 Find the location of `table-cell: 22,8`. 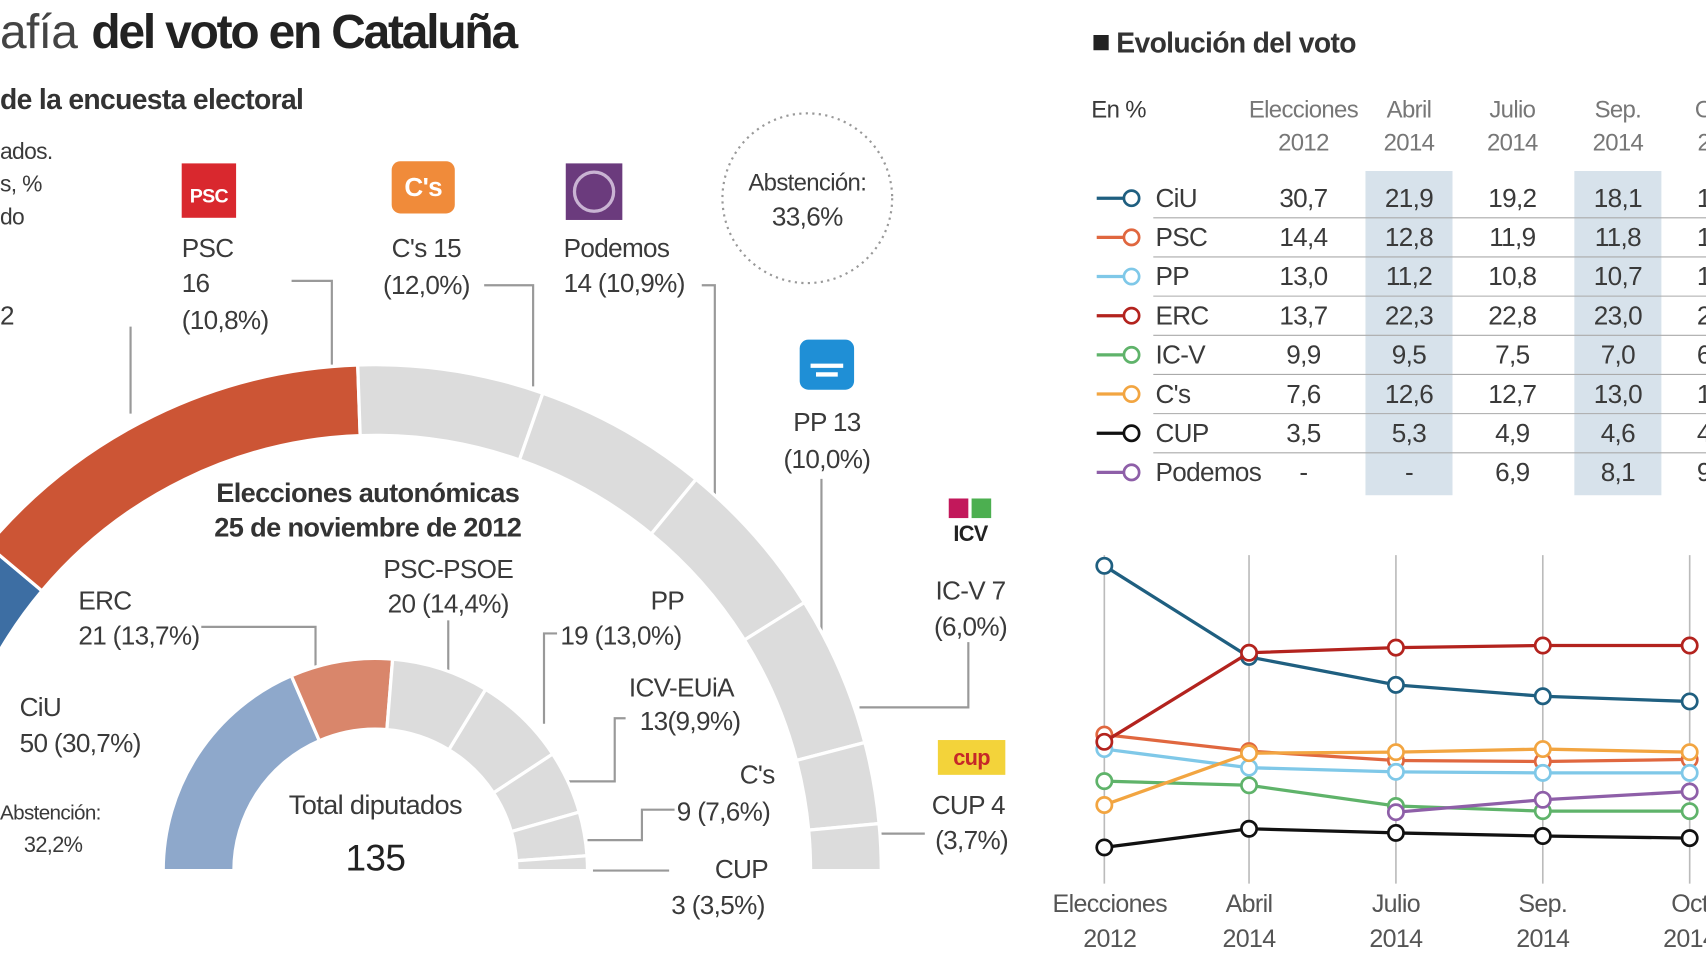

table-cell: 22,8 is located at coordinates (1512, 315).